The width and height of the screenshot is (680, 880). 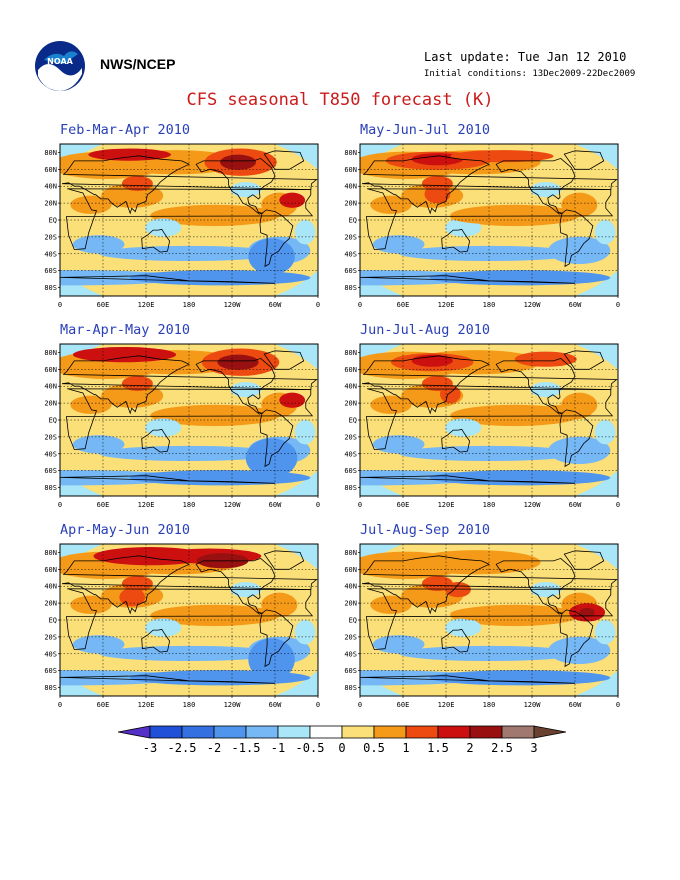 I want to click on colorbar-tick-label: 1.5, so click(x=438, y=748).